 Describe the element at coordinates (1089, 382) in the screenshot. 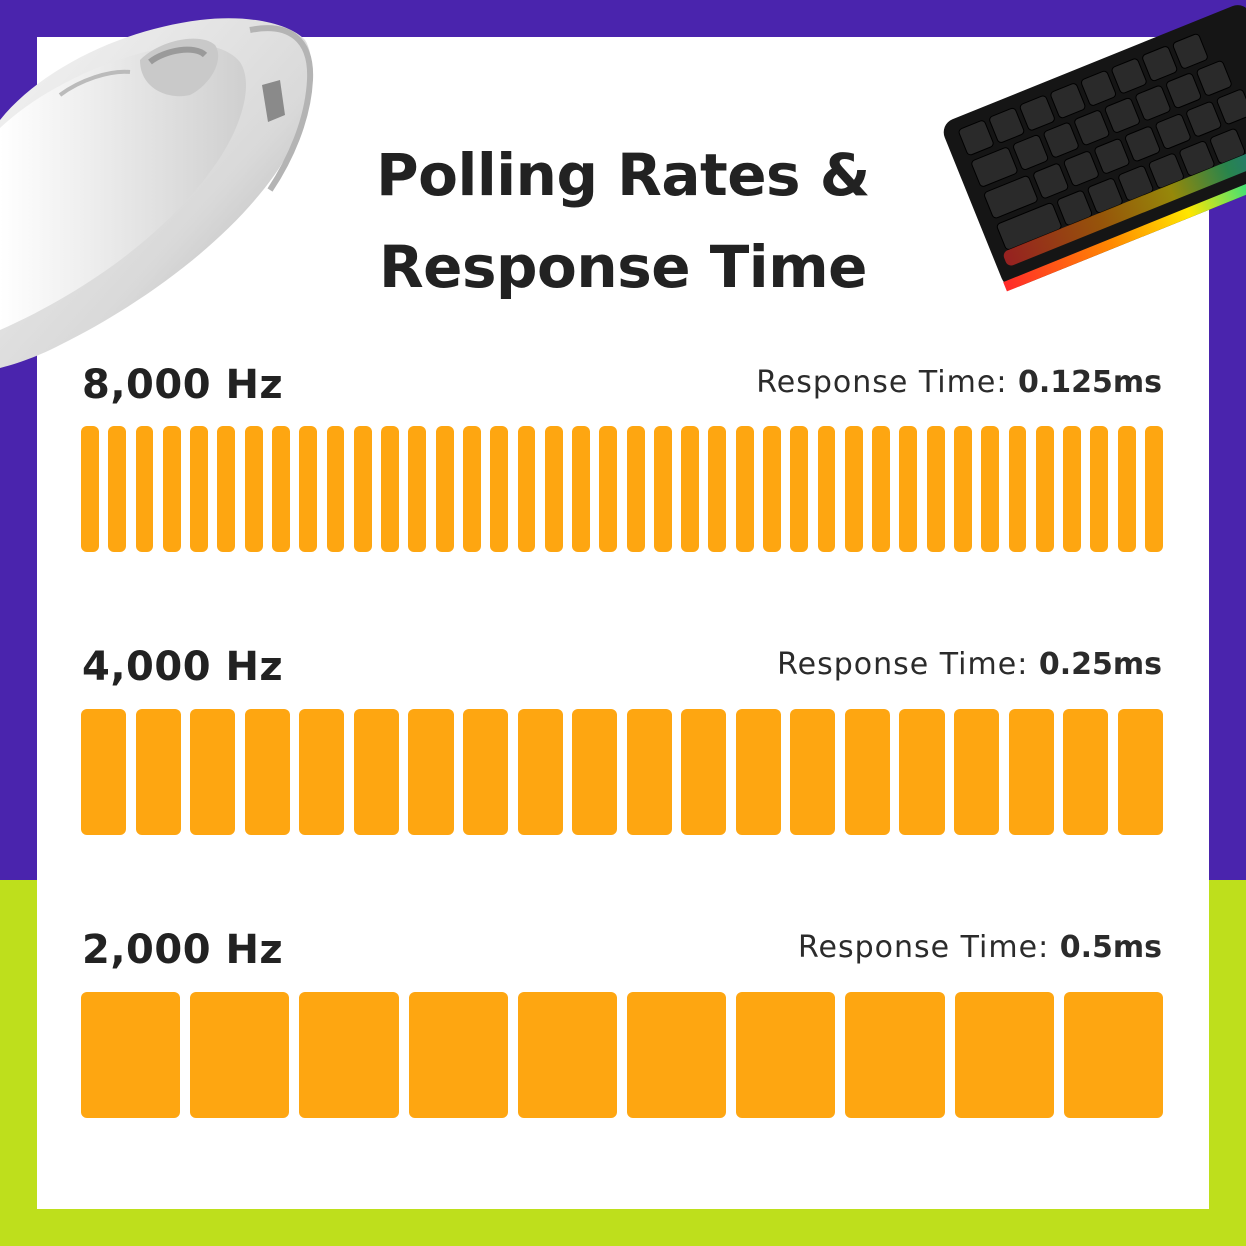

I see `response-time-value: 0.125ms` at that location.